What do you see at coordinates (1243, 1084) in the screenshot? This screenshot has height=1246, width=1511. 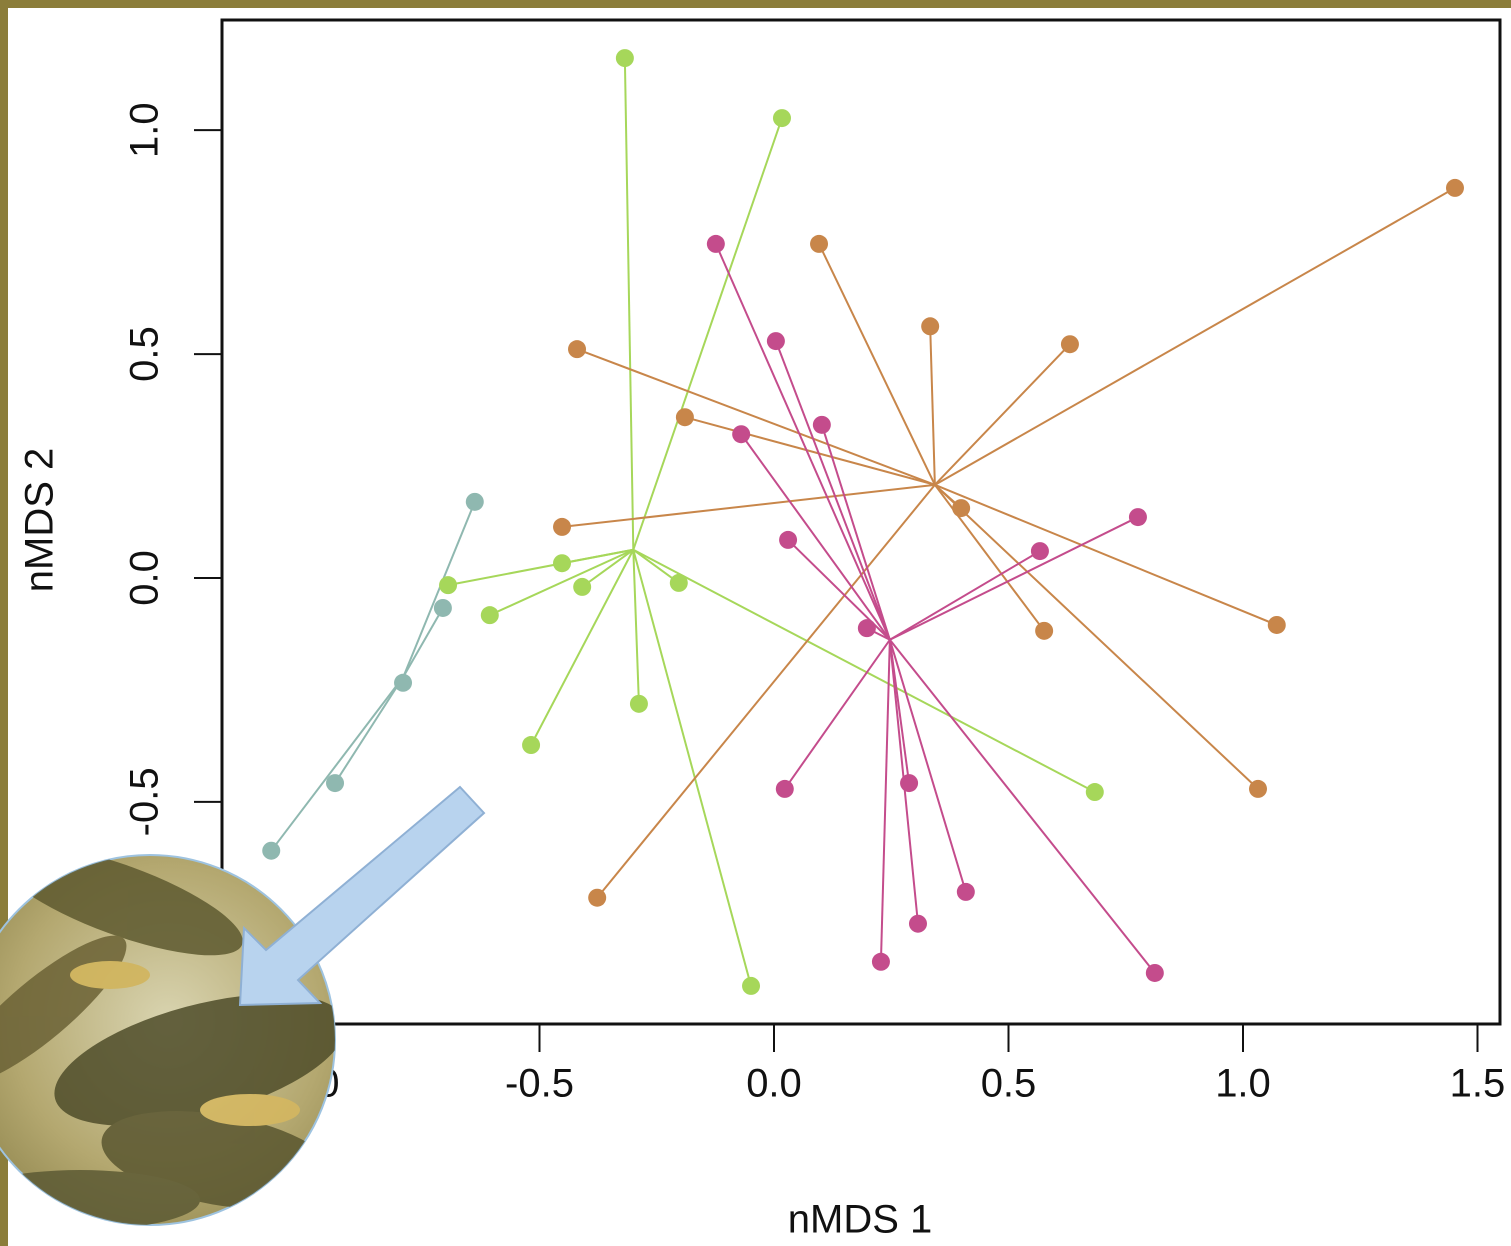 I see `x-tick-label: 1.0` at bounding box center [1243, 1084].